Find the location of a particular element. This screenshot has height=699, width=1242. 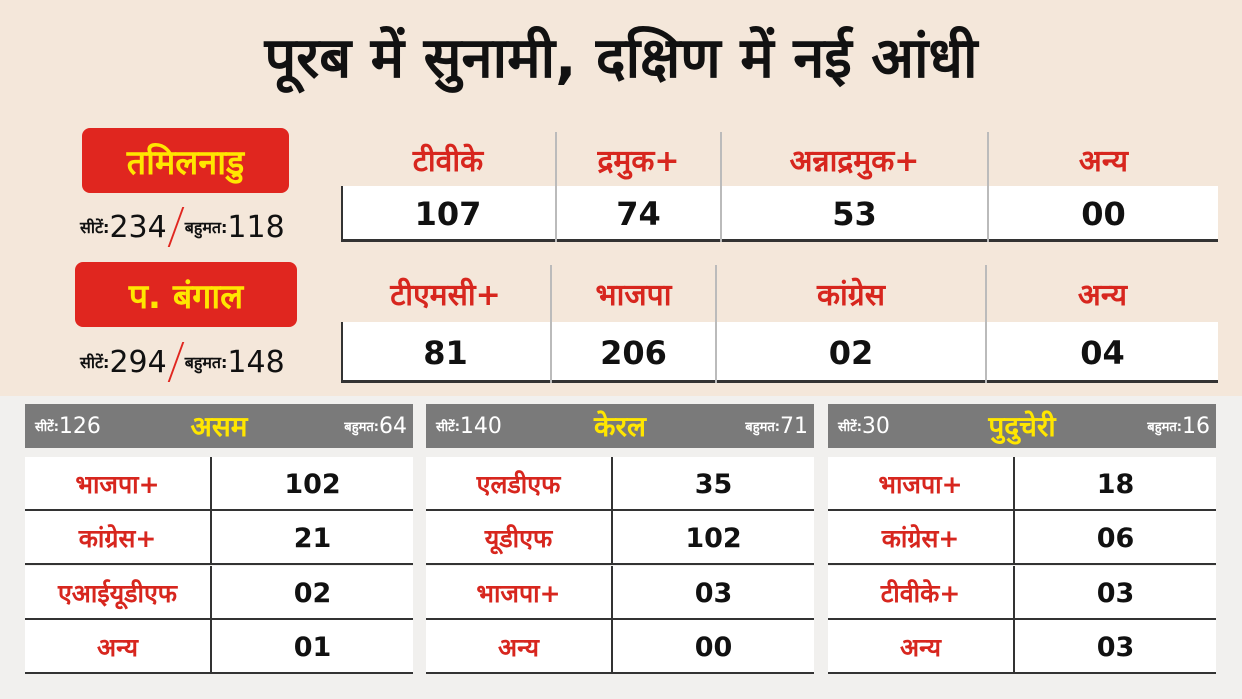

majority-line: बहुमत: 16 is located at coordinates (1178, 426).